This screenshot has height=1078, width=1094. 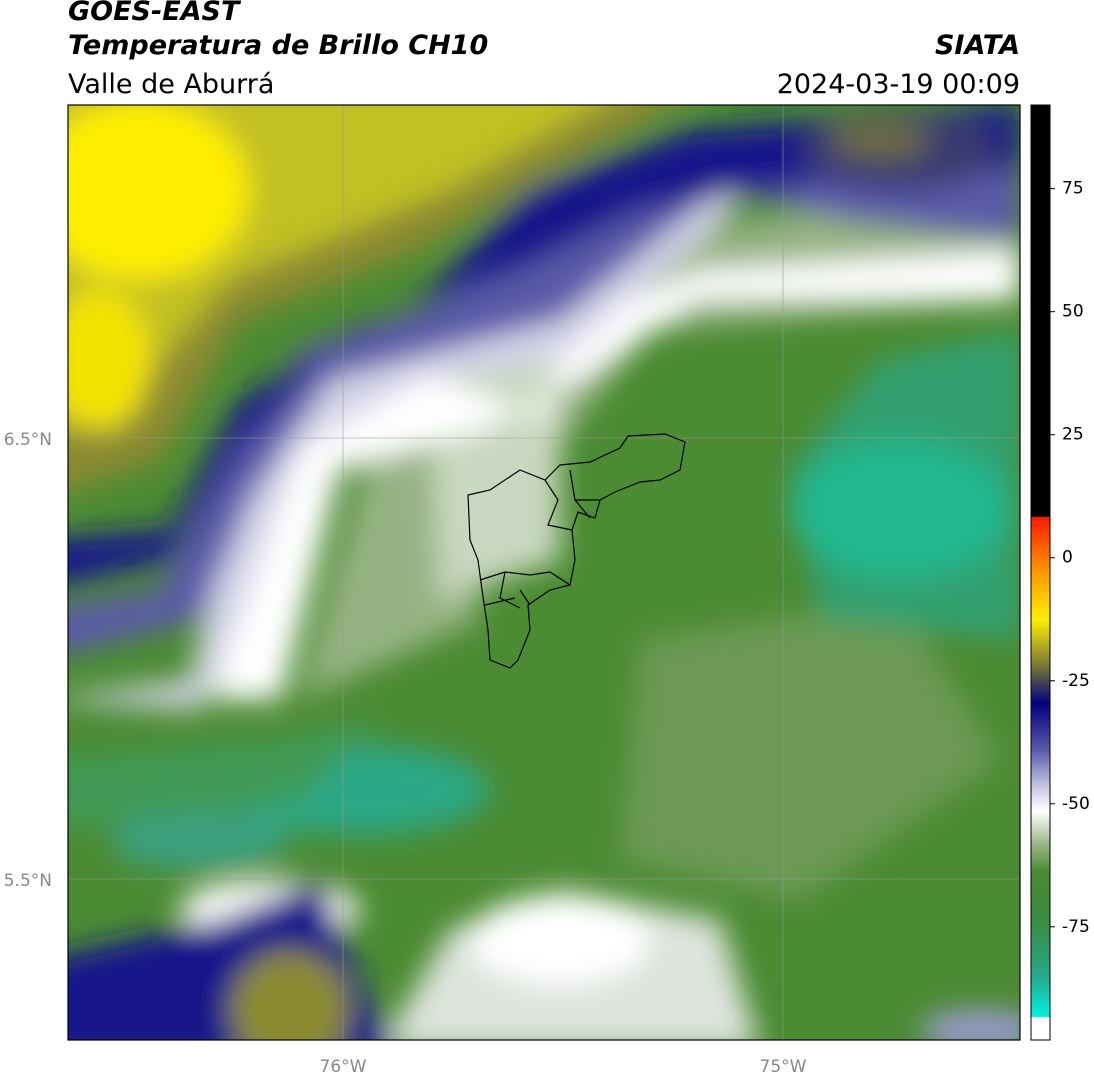 I want to click on lon-label: 76°W, so click(x=343, y=1067).